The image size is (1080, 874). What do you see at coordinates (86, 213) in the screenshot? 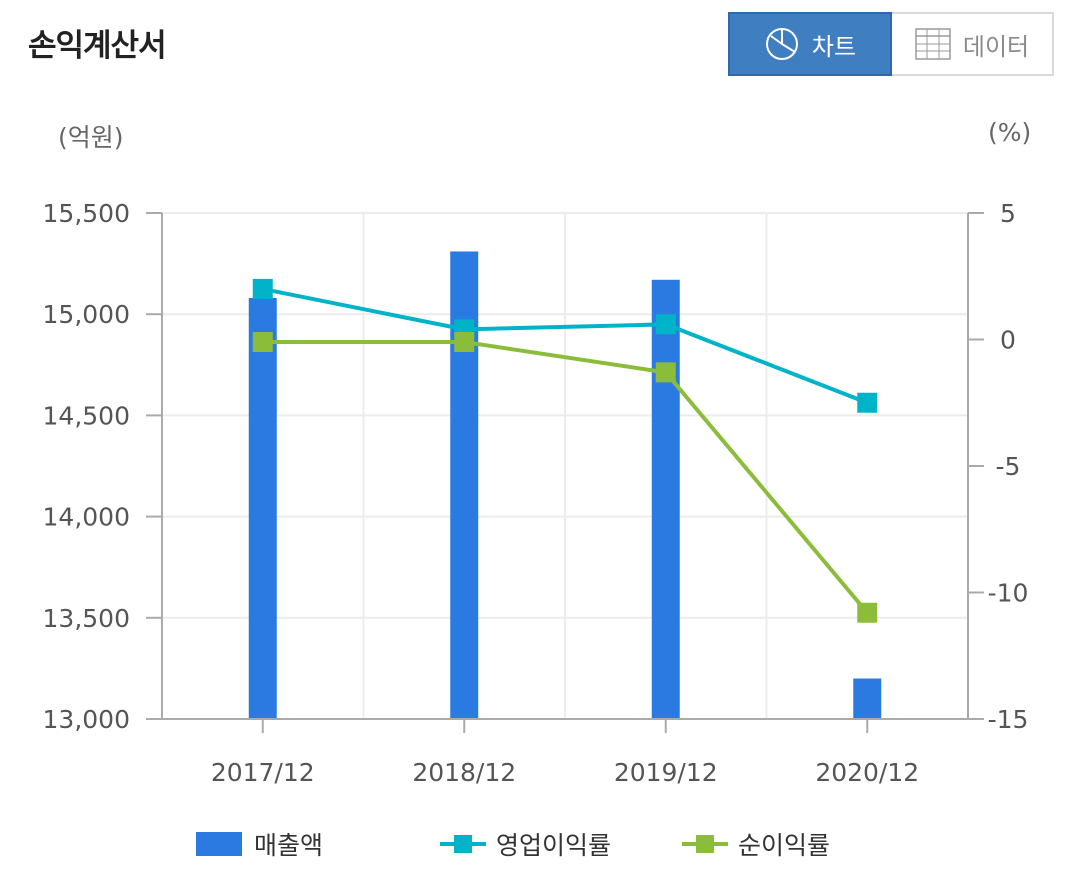
I see `left-axis-tick-label: 15,500` at bounding box center [86, 213].